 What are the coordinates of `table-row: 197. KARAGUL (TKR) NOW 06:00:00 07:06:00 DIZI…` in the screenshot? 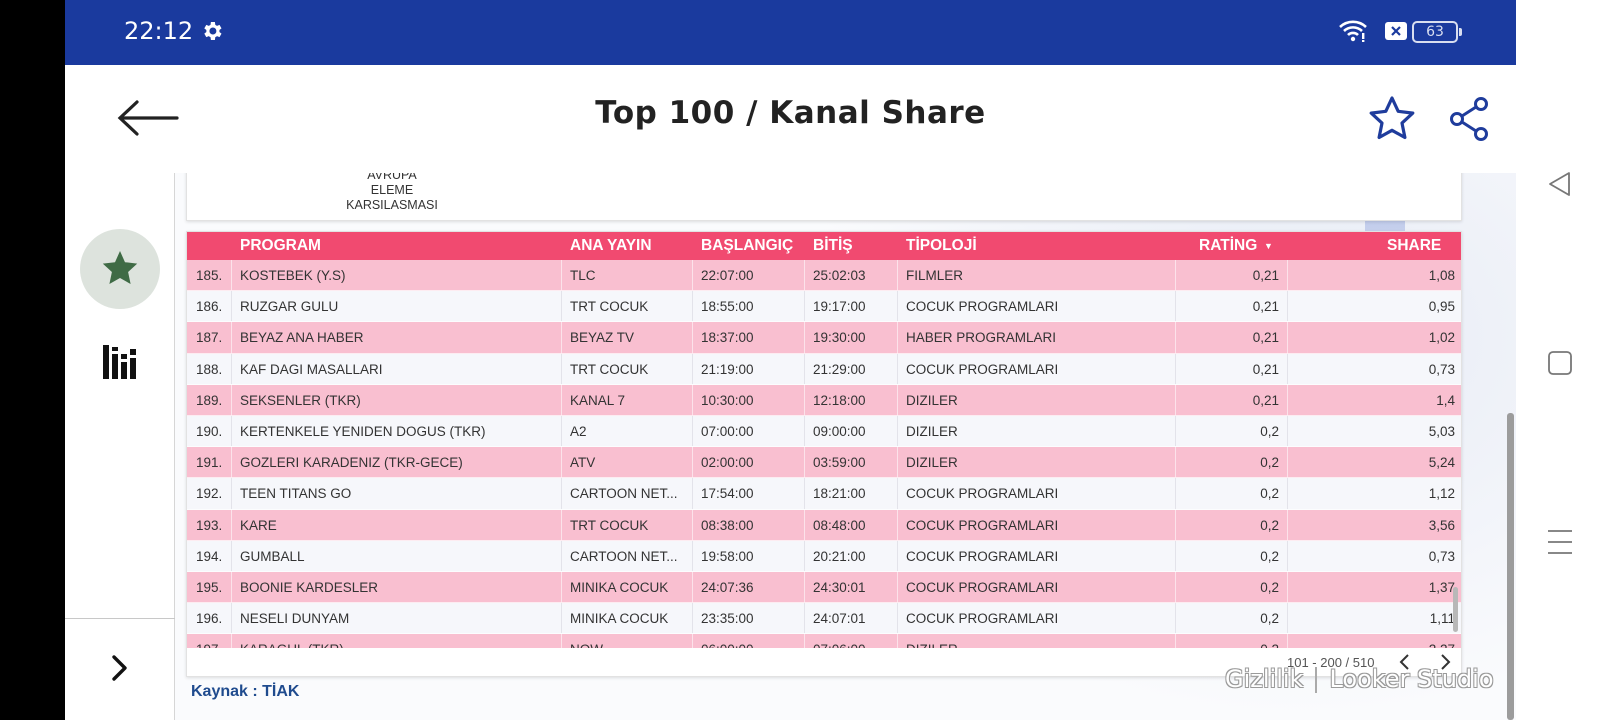 It's located at (824, 641).